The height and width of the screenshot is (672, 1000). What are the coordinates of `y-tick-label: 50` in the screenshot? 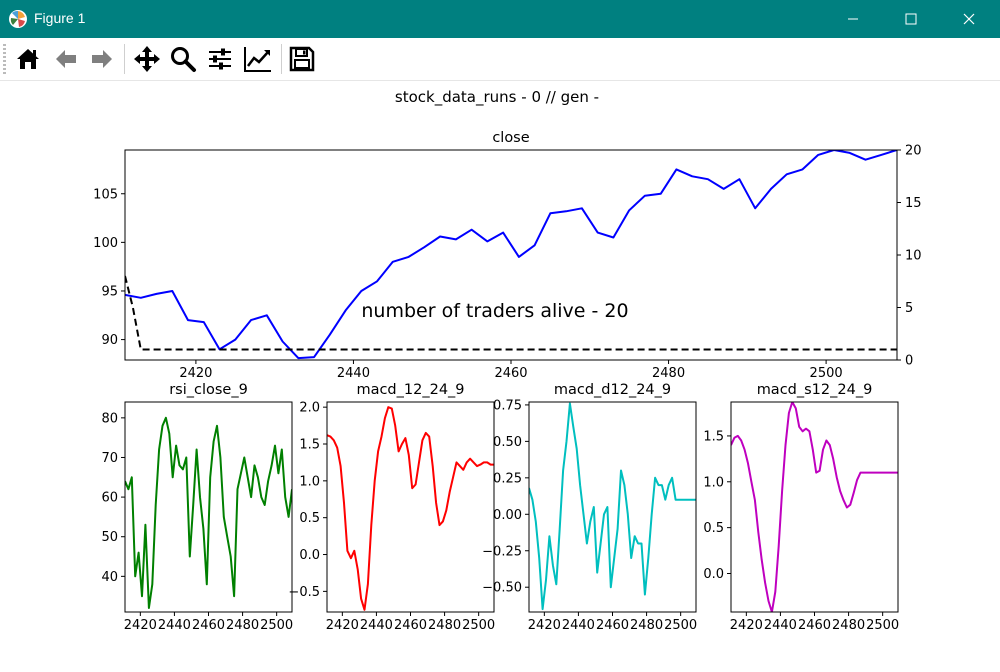 It's located at (109, 537).